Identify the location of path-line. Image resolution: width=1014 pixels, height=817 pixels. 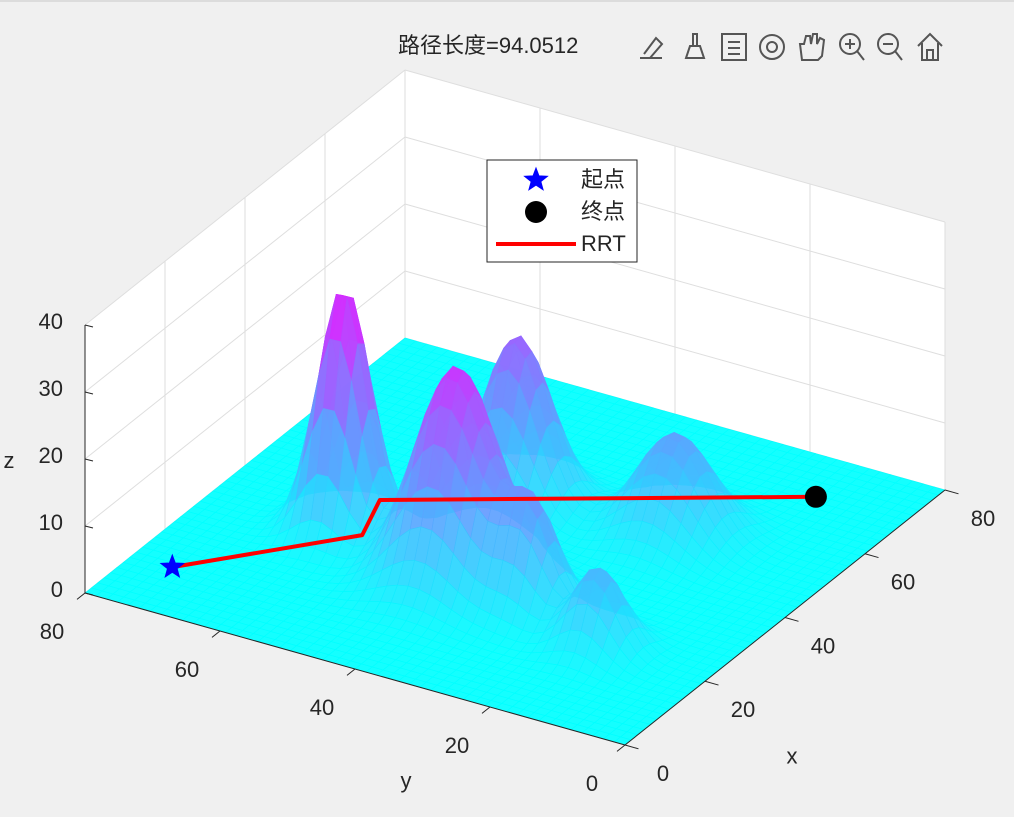
(493, 532).